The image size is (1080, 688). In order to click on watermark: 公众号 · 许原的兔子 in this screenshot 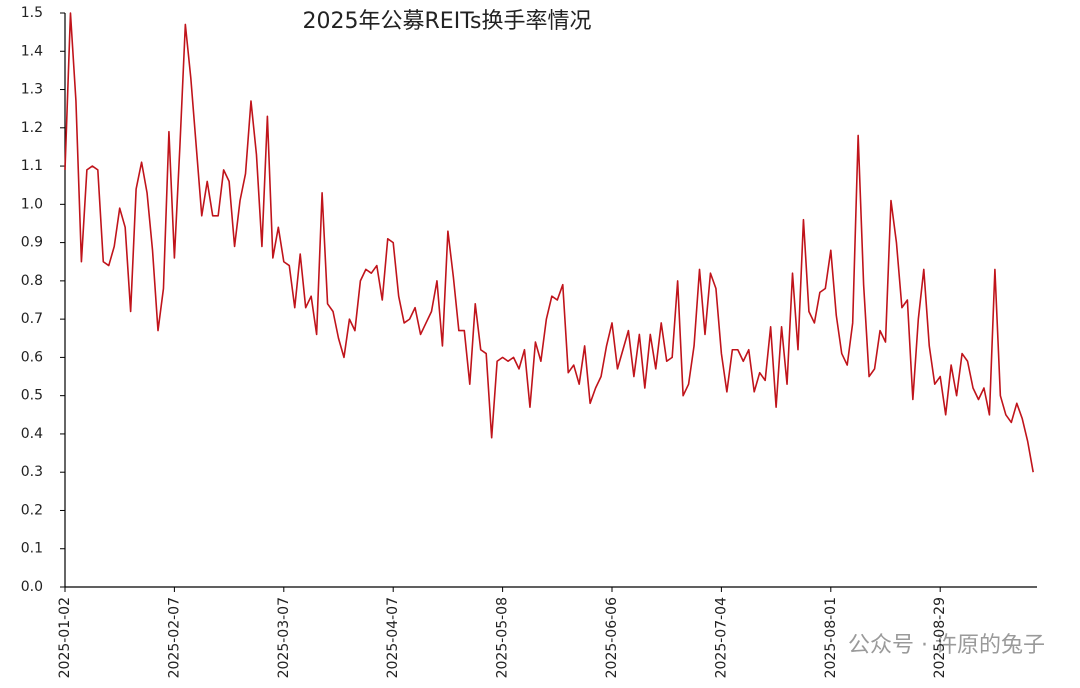, I will do `click(946, 645)`.